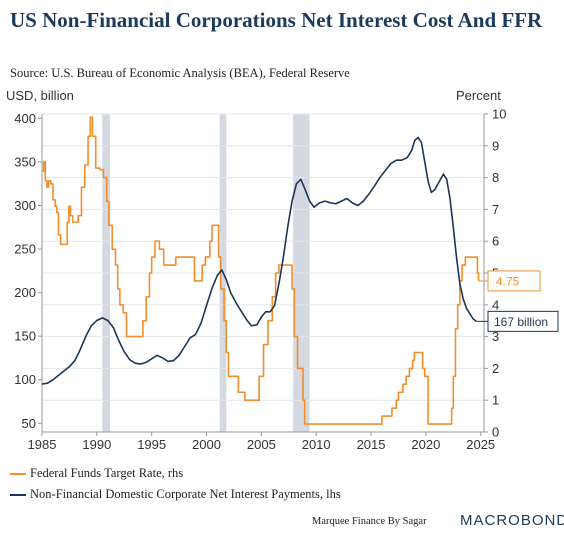  What do you see at coordinates (29, 423) in the screenshot?
I see `left-tick-label-50: 50` at bounding box center [29, 423].